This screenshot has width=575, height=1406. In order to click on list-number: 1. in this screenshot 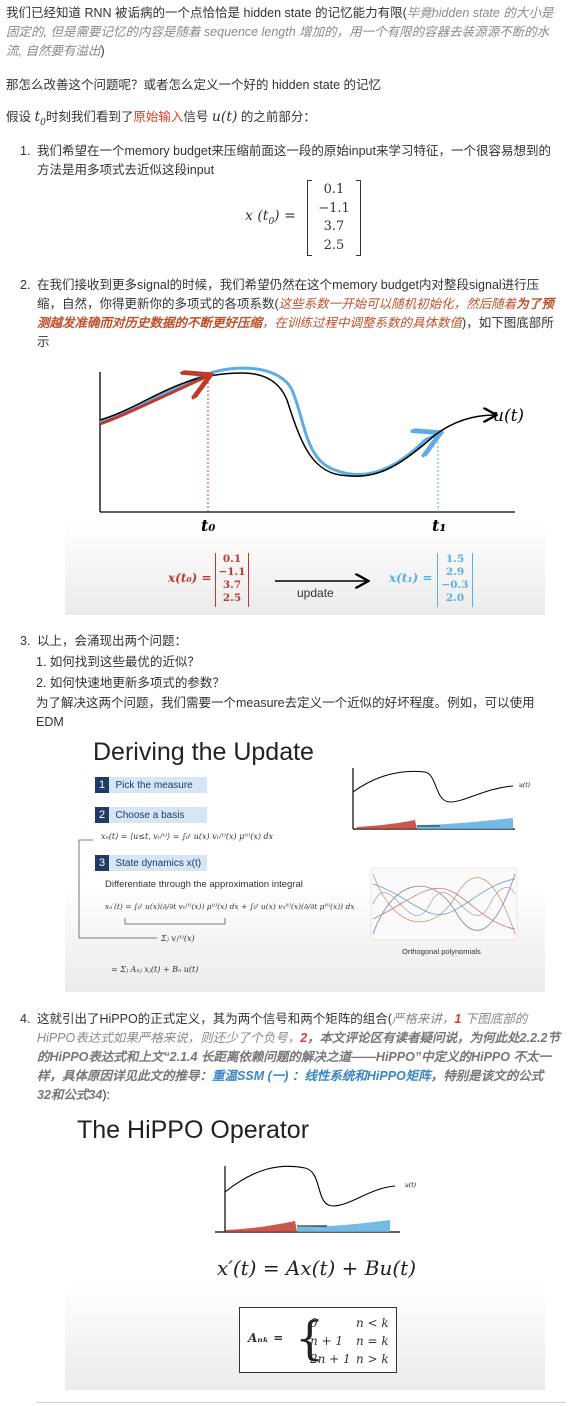, I will do `click(25, 151)`.